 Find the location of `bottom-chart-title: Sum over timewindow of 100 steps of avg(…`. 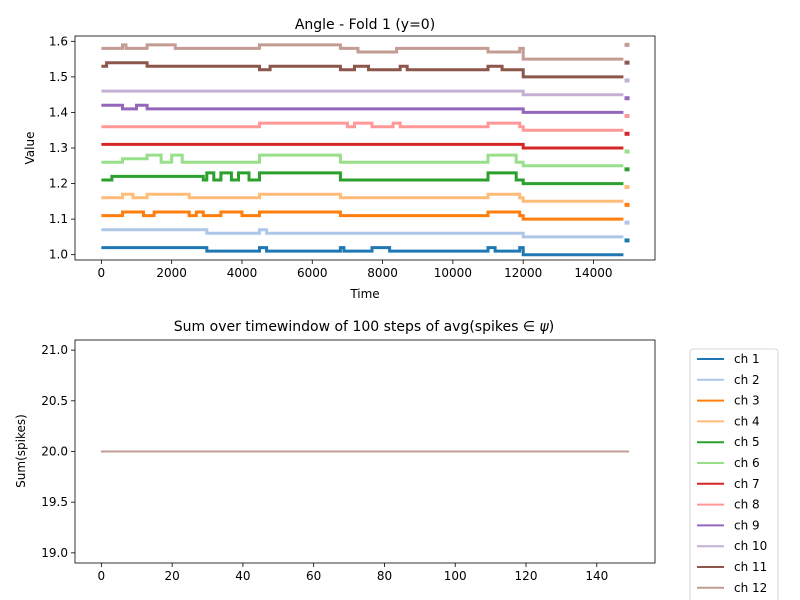

bottom-chart-title: Sum over timewindow of 100 steps of avg(… is located at coordinates (364, 327).